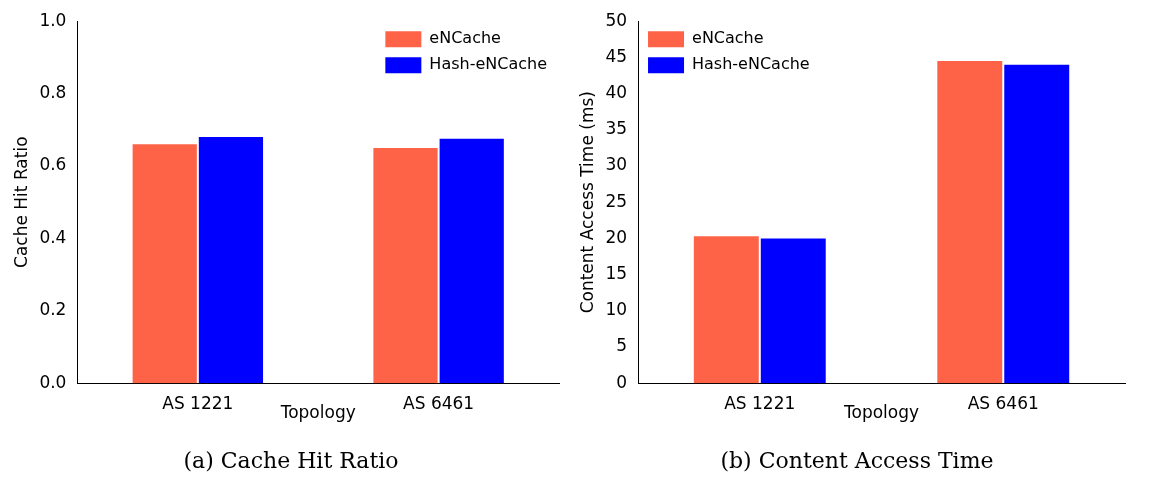 This screenshot has height=495, width=1149. I want to click on y-axis-title: Content Access Time (ms), so click(586, 202).